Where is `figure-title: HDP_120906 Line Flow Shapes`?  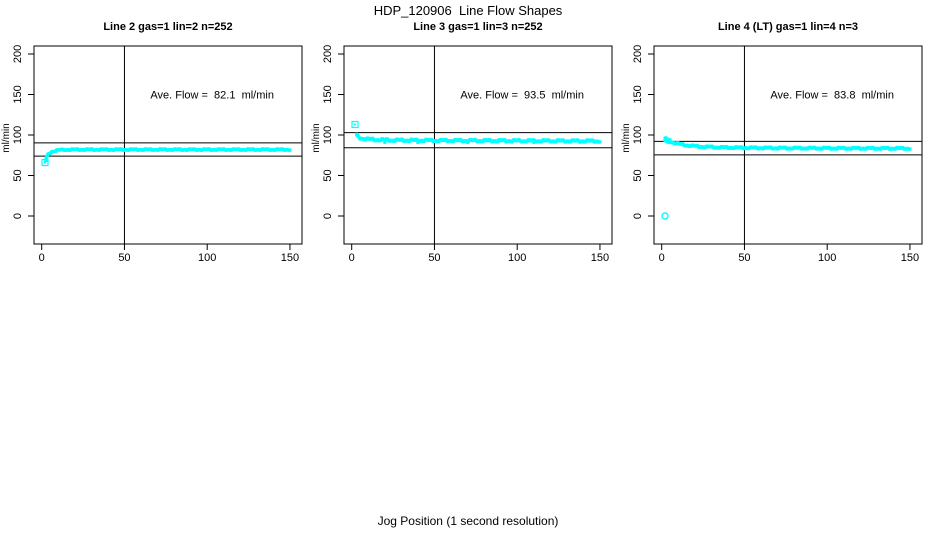 figure-title: HDP_120906 Line Flow Shapes is located at coordinates (468, 10).